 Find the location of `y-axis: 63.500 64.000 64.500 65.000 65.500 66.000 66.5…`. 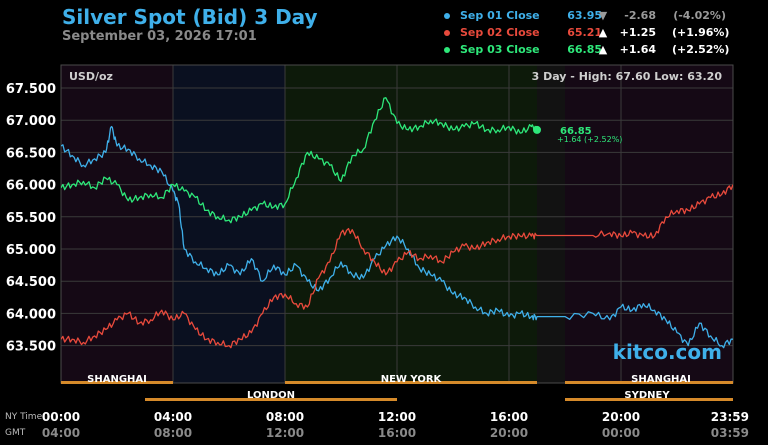

y-axis: 63.500 64.000 64.500 65.000 65.500 66.000 66.5… is located at coordinates (31, 218).